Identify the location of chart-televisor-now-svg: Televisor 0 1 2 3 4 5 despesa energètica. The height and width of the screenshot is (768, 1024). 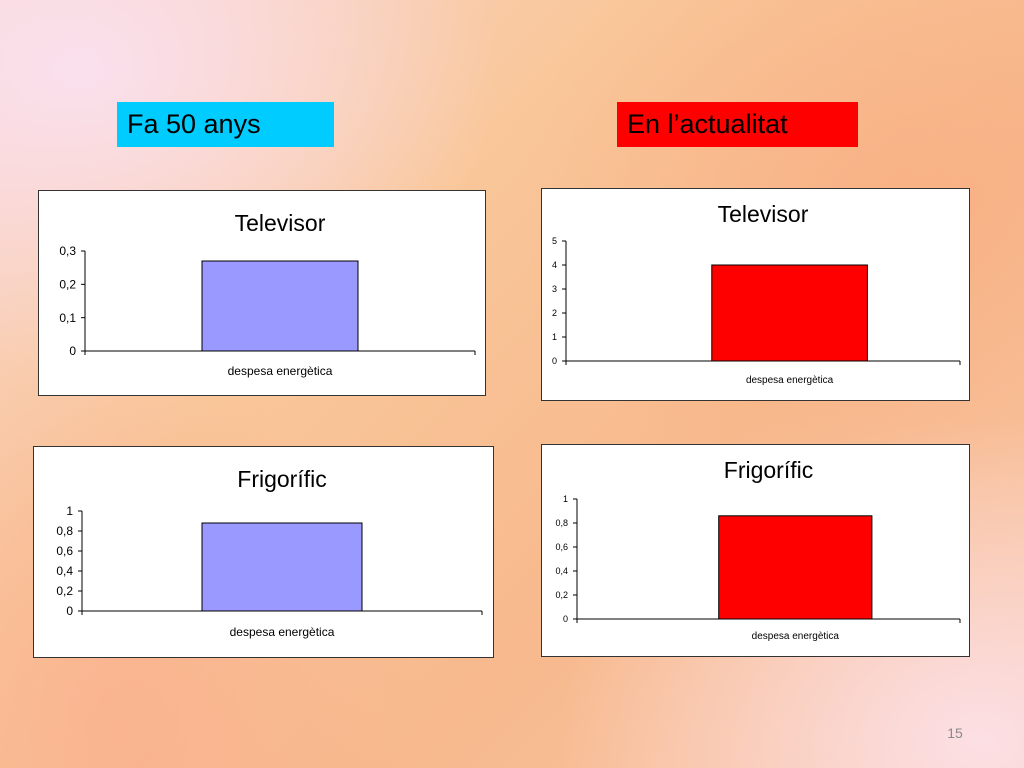
(756, 293).